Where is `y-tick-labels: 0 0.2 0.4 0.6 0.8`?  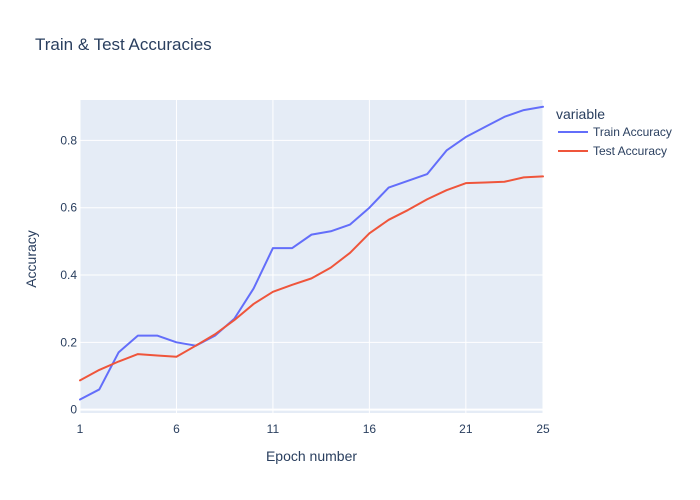 y-tick-labels: 0 0.2 0.4 0.6 0.8 is located at coordinates (68, 274).